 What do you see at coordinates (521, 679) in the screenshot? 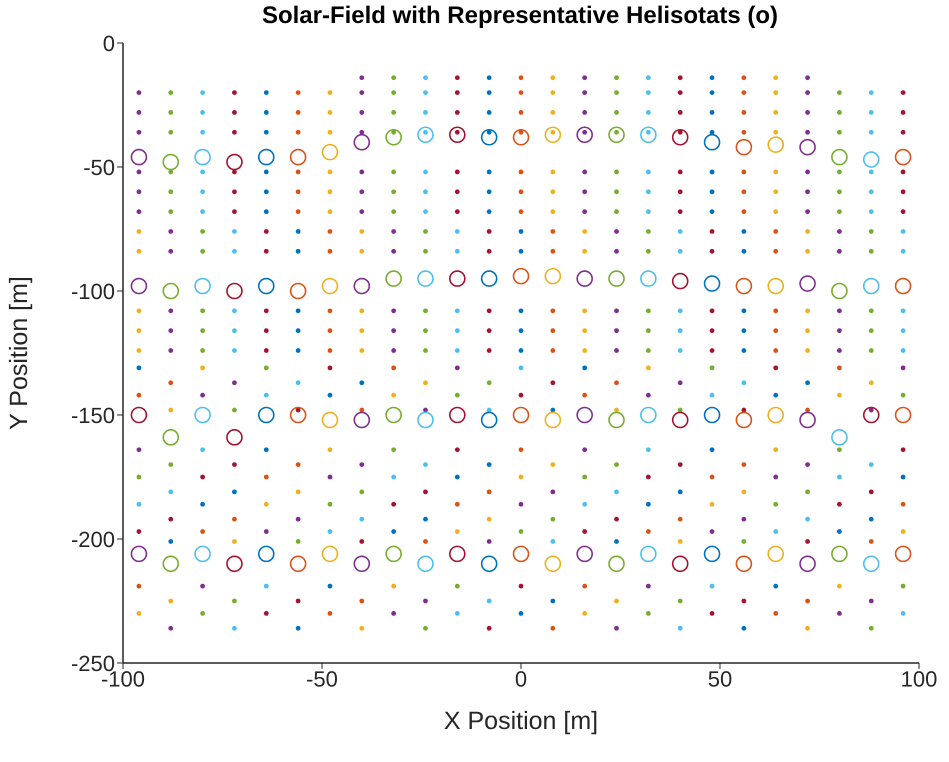
I see `x-tick-label: 0` at bounding box center [521, 679].